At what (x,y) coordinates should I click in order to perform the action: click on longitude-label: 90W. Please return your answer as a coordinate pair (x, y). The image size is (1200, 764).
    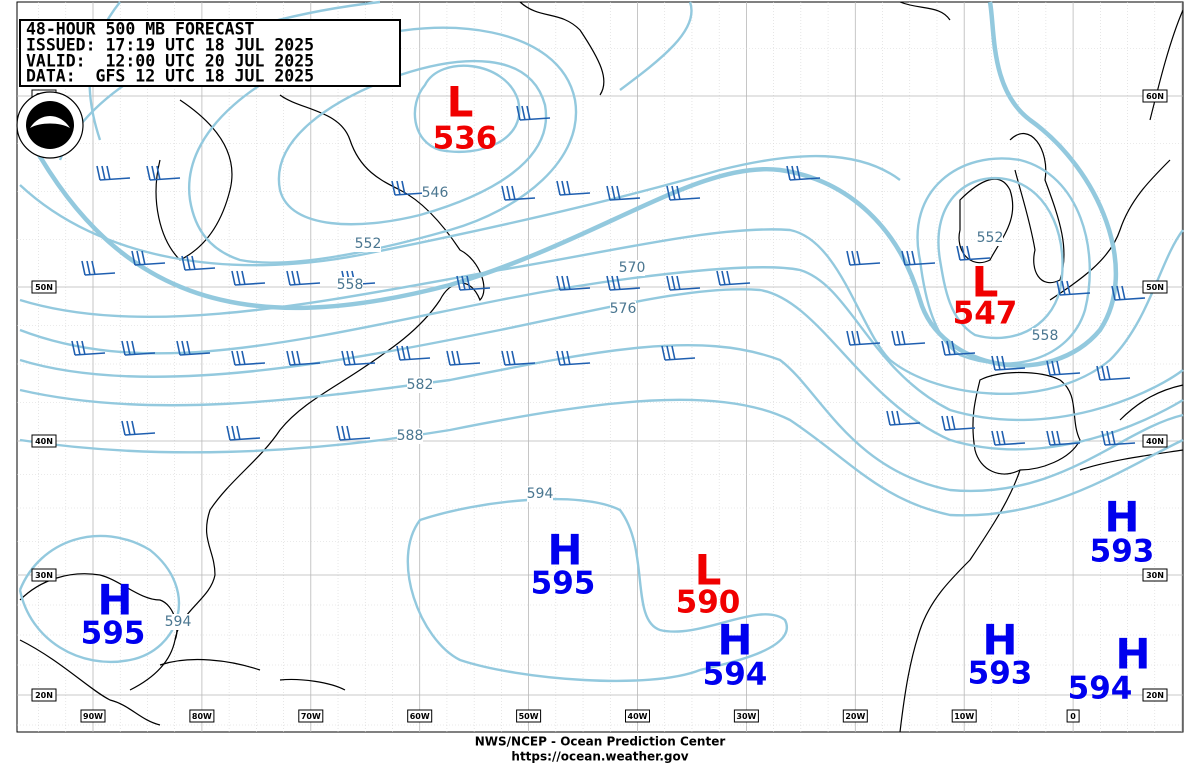
    Looking at the image, I should click on (93, 716).